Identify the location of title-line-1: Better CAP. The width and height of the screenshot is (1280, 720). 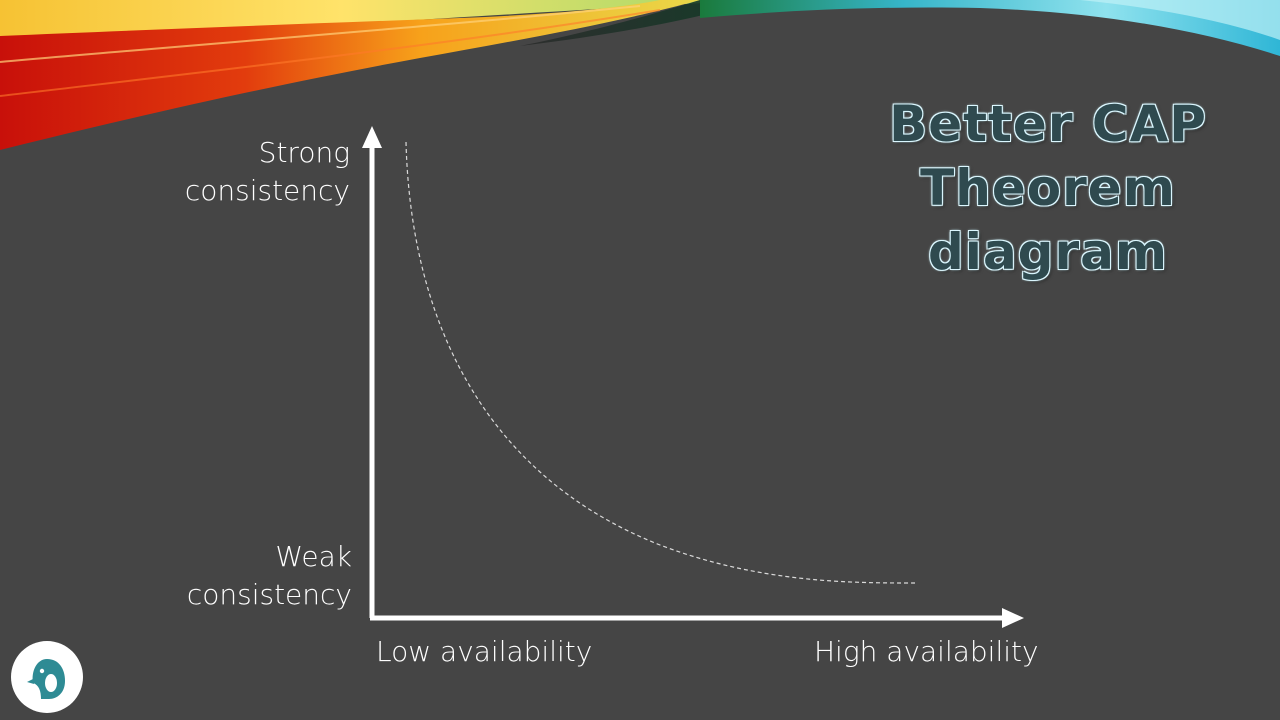
(1048, 124).